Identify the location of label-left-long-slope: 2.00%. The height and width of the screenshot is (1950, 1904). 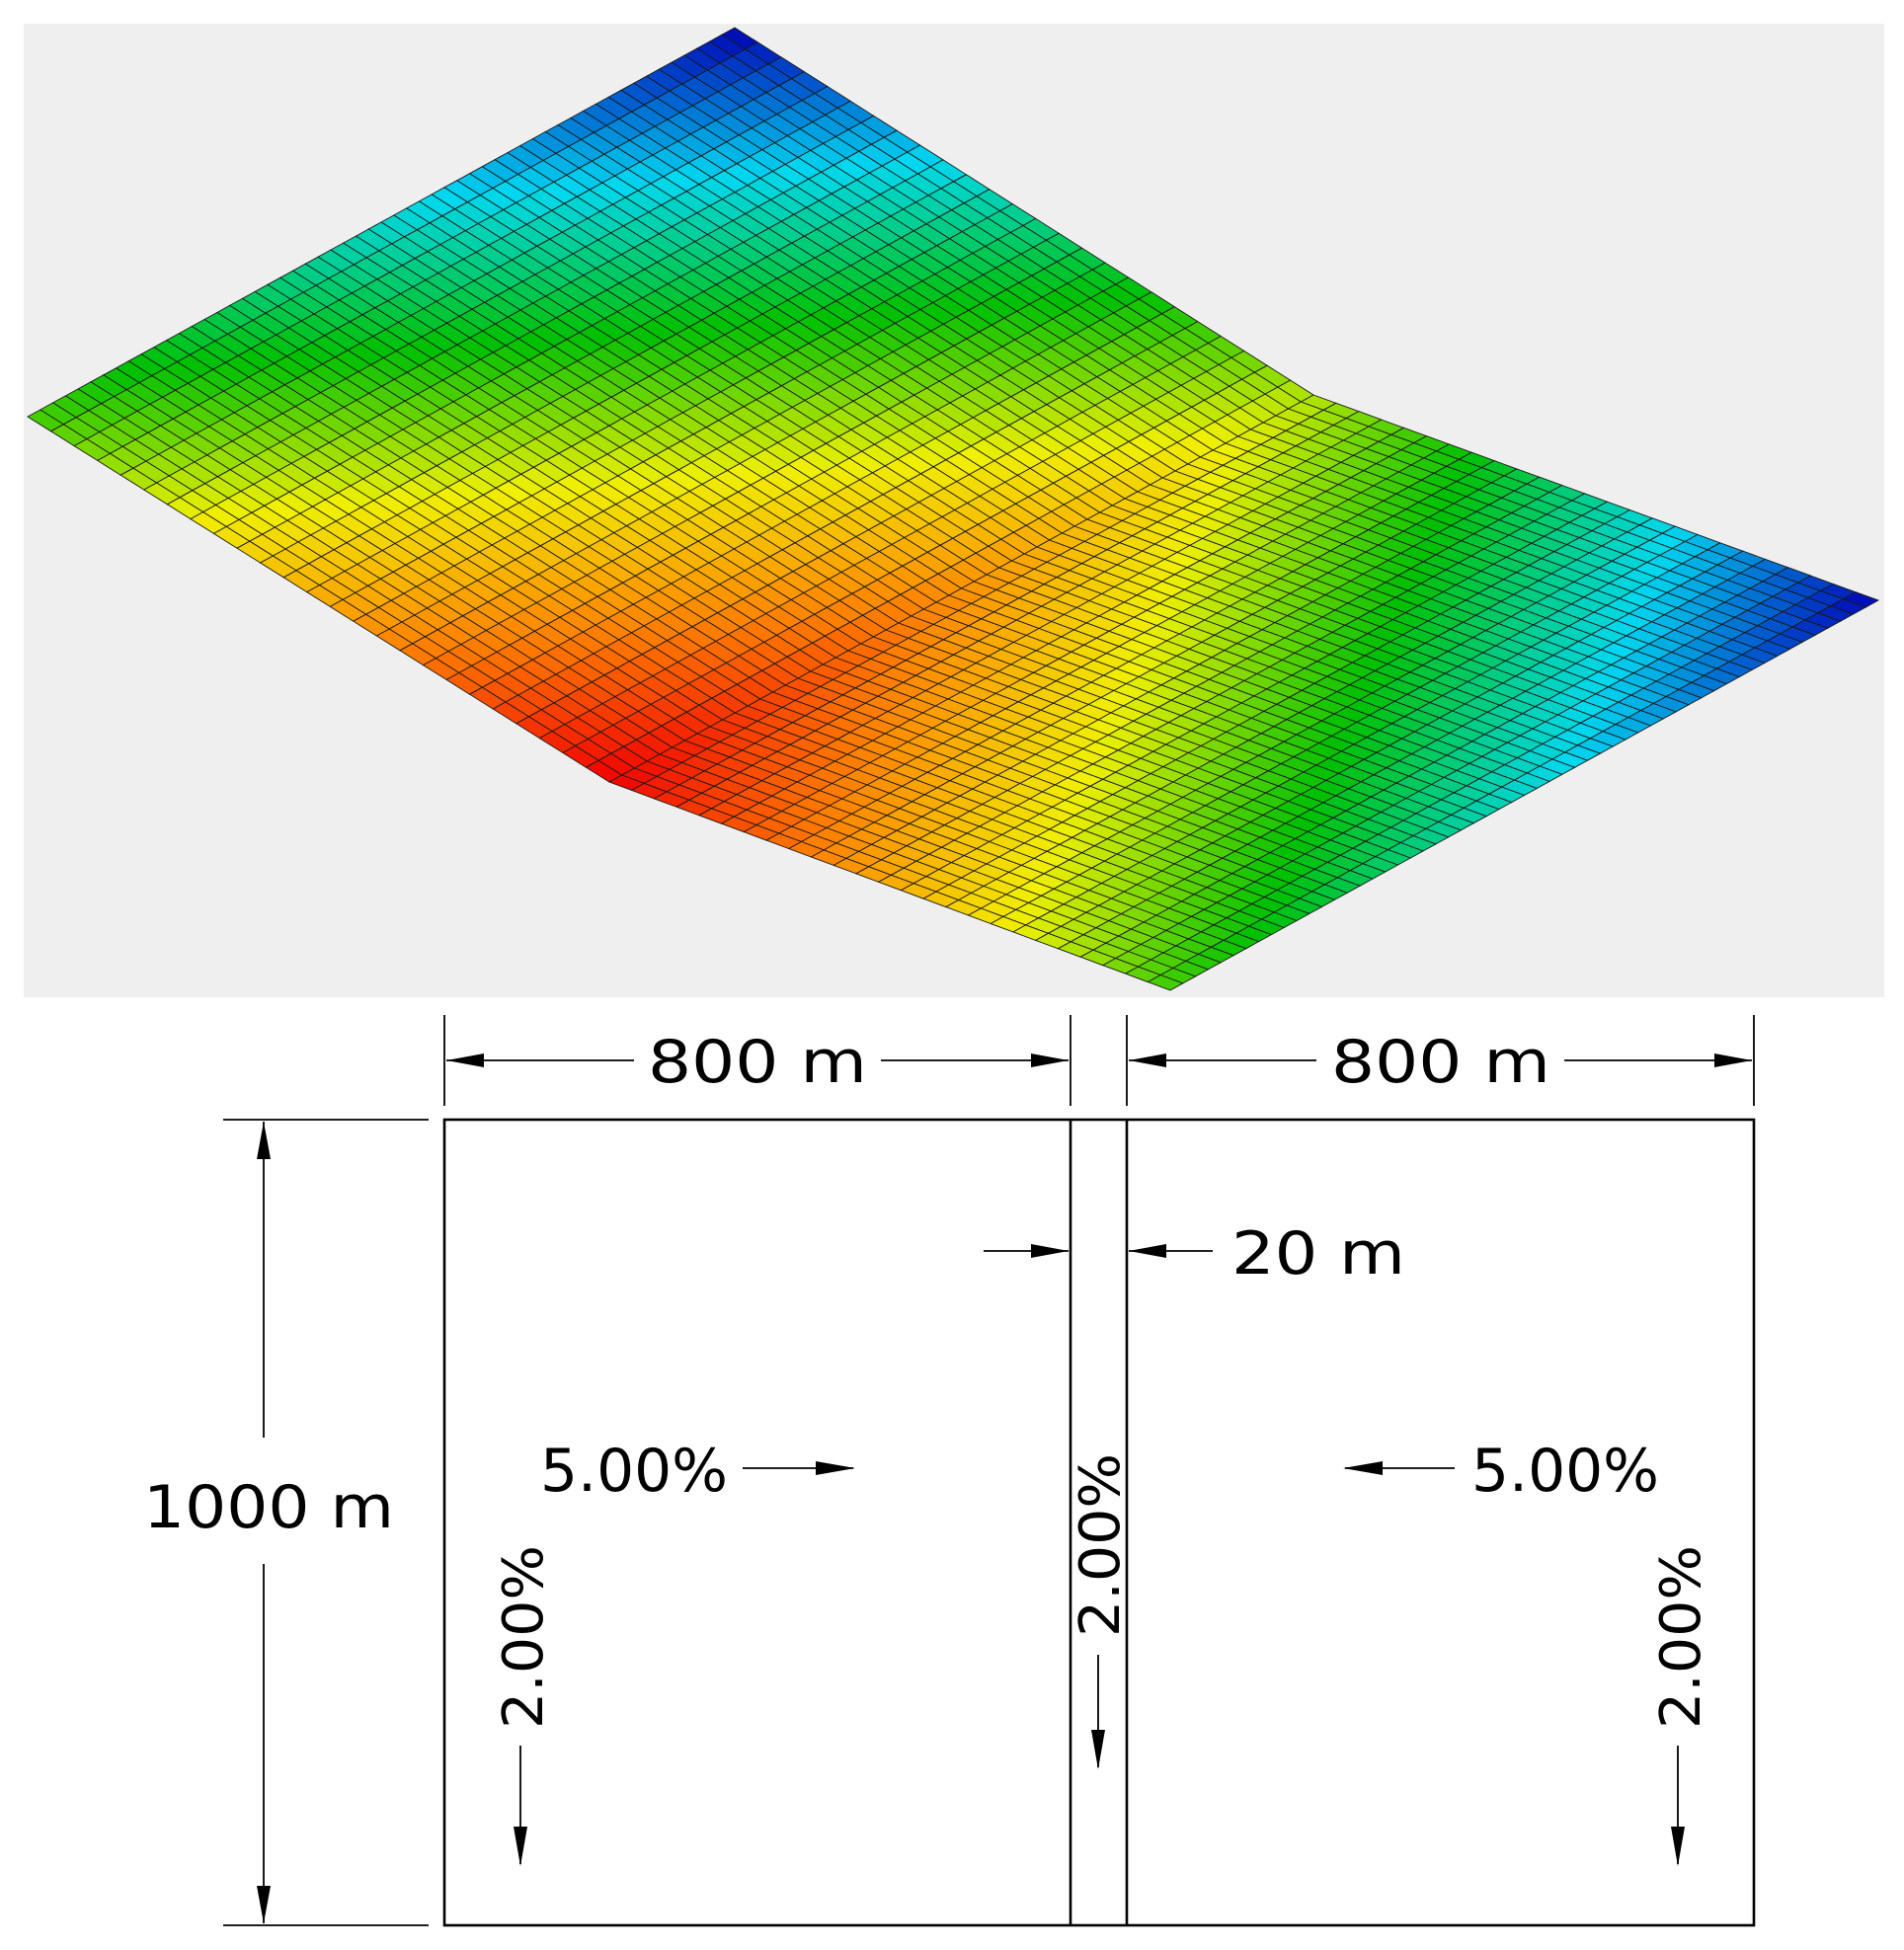
(524, 1637).